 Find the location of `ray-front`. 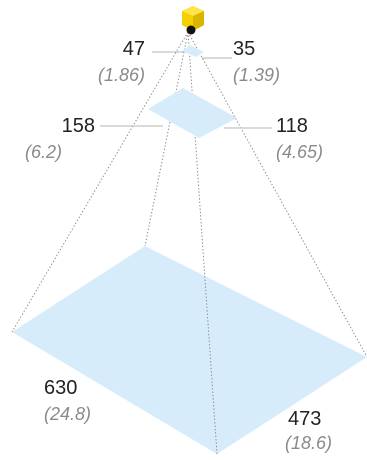

ray-front is located at coordinates (202, 243).